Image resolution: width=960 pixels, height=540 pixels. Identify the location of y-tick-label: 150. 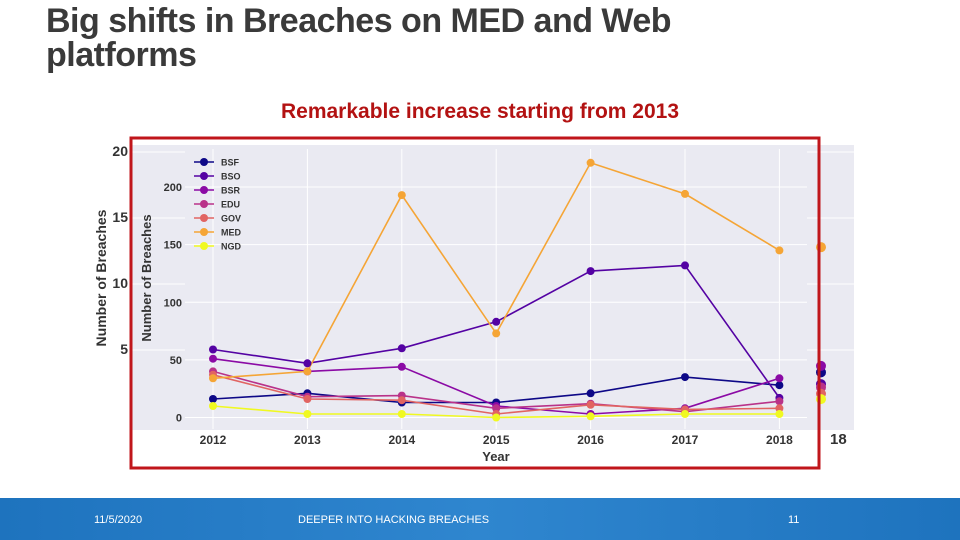
(173, 246).